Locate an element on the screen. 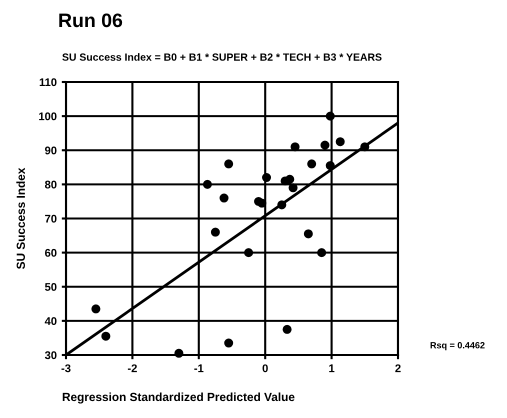 Image resolution: width=507 pixels, height=418 pixels. x-axis-title: Regression Standardized Predicted Value is located at coordinates (178, 398).